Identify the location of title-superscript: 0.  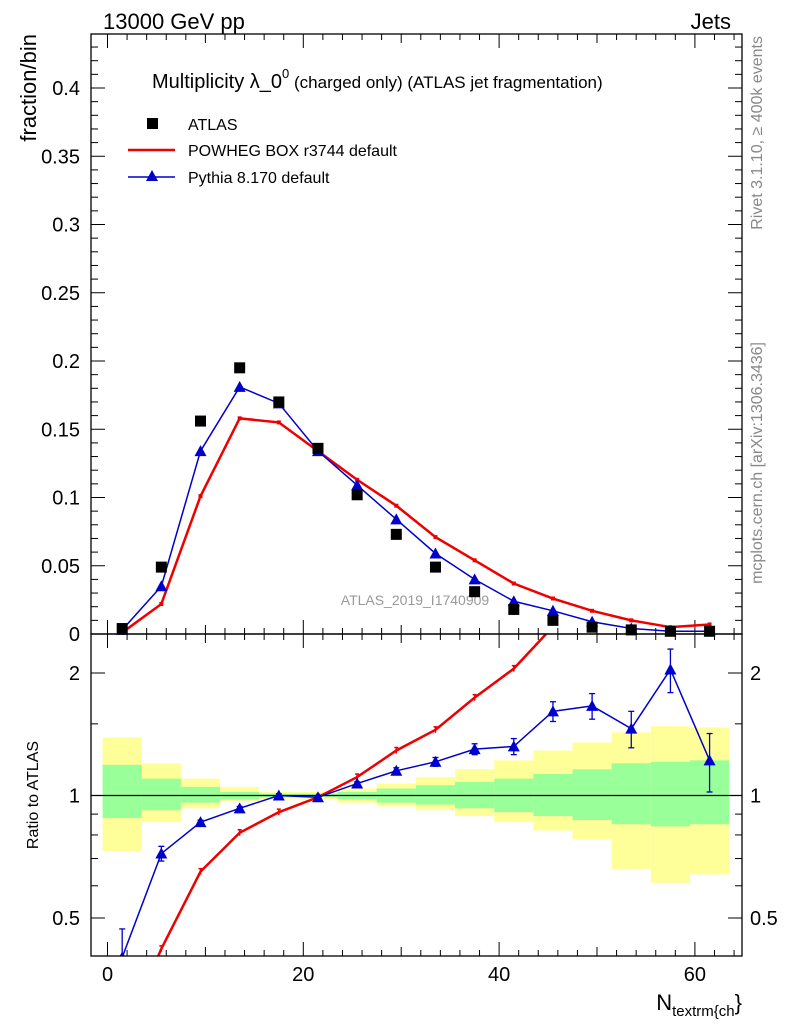
(285, 73).